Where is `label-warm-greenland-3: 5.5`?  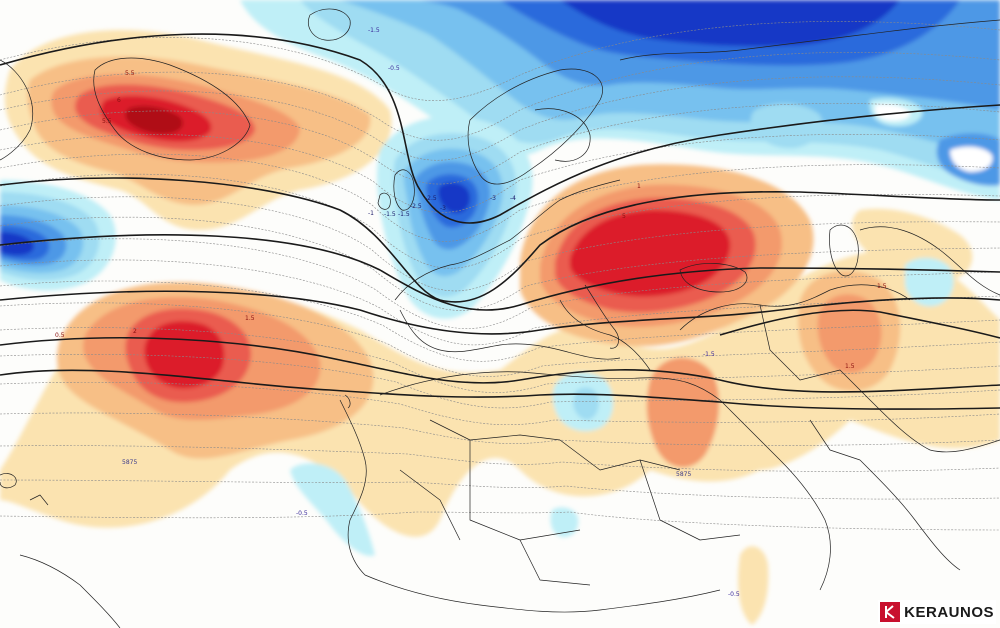
label-warm-greenland-3: 5.5 is located at coordinates (107, 121).